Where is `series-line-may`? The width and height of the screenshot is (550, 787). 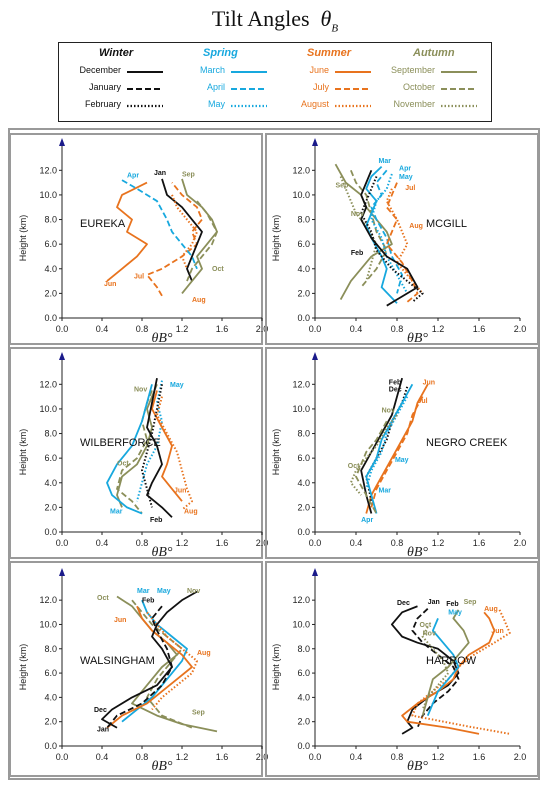
series-line-may is located at coordinates (387, 443).